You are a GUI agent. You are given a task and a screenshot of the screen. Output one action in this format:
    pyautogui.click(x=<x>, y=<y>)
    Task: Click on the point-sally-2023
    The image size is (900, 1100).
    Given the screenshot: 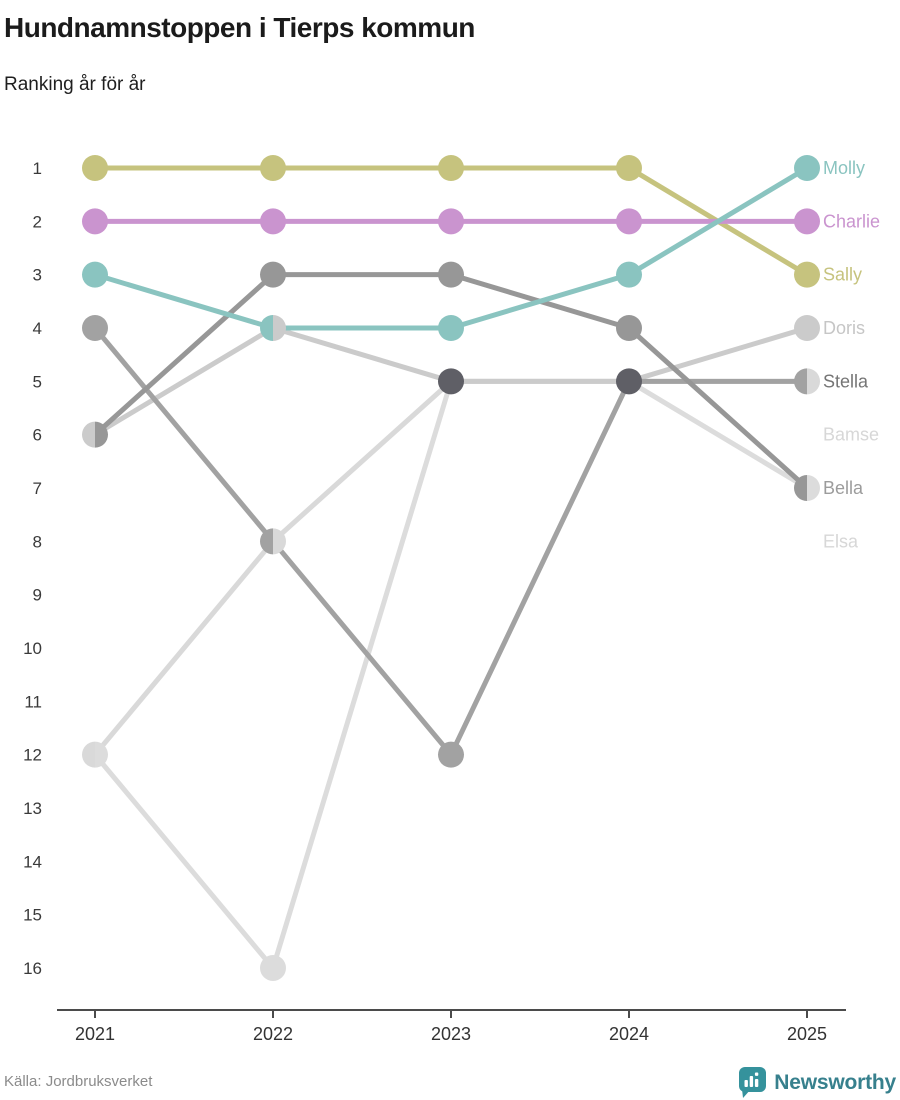 What is the action you would take?
    pyautogui.click(x=451, y=168)
    